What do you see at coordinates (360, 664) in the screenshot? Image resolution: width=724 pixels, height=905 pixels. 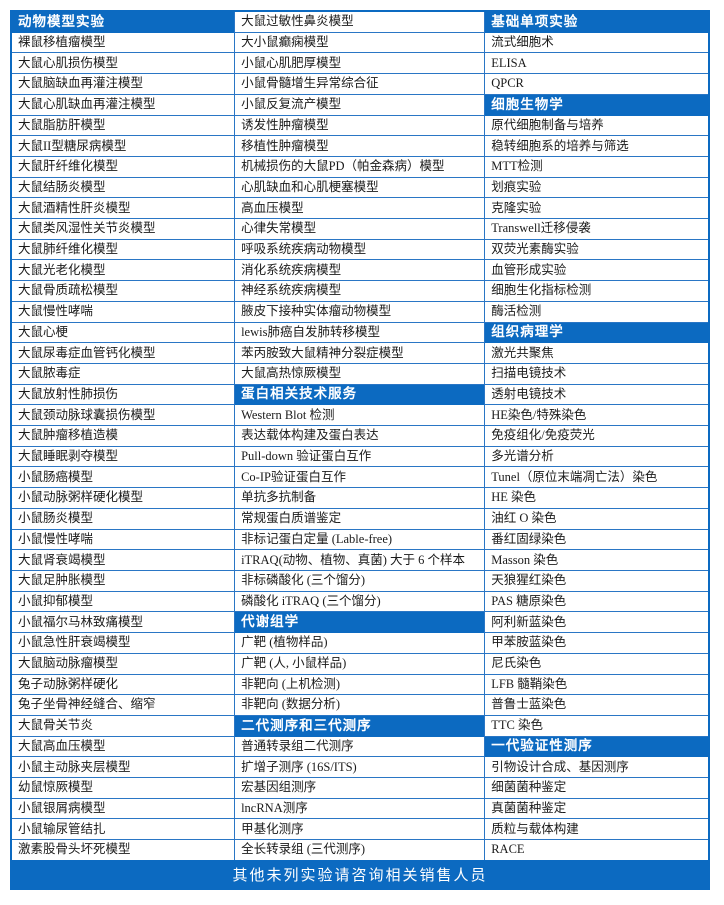 I see `service-item-cell: 广靶 (人, 小鼠样品)` at bounding box center [360, 664].